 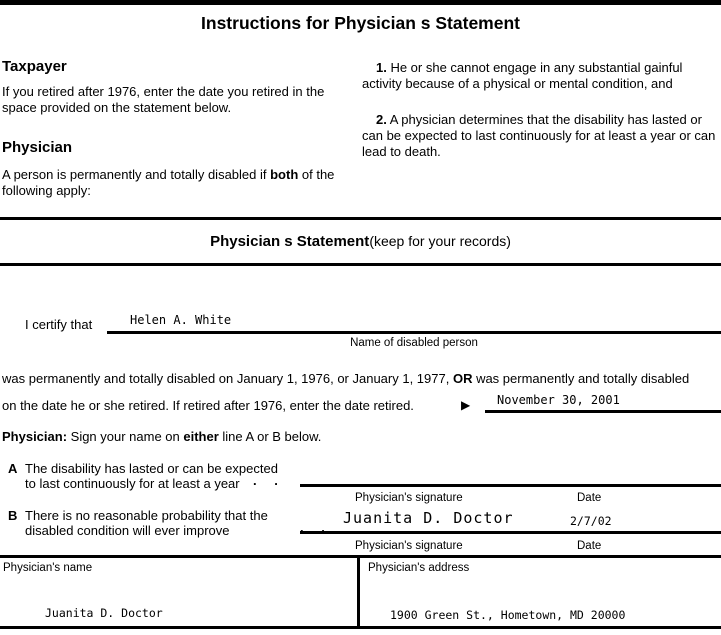 What do you see at coordinates (13, 515) in the screenshot?
I see `line-b-letter: B` at bounding box center [13, 515].